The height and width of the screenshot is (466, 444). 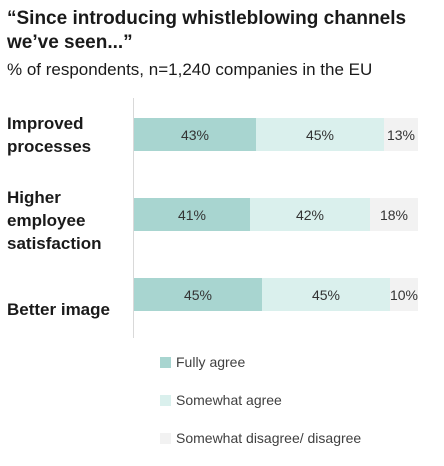 I want to click on legend-label: Fully agree, so click(x=211, y=362).